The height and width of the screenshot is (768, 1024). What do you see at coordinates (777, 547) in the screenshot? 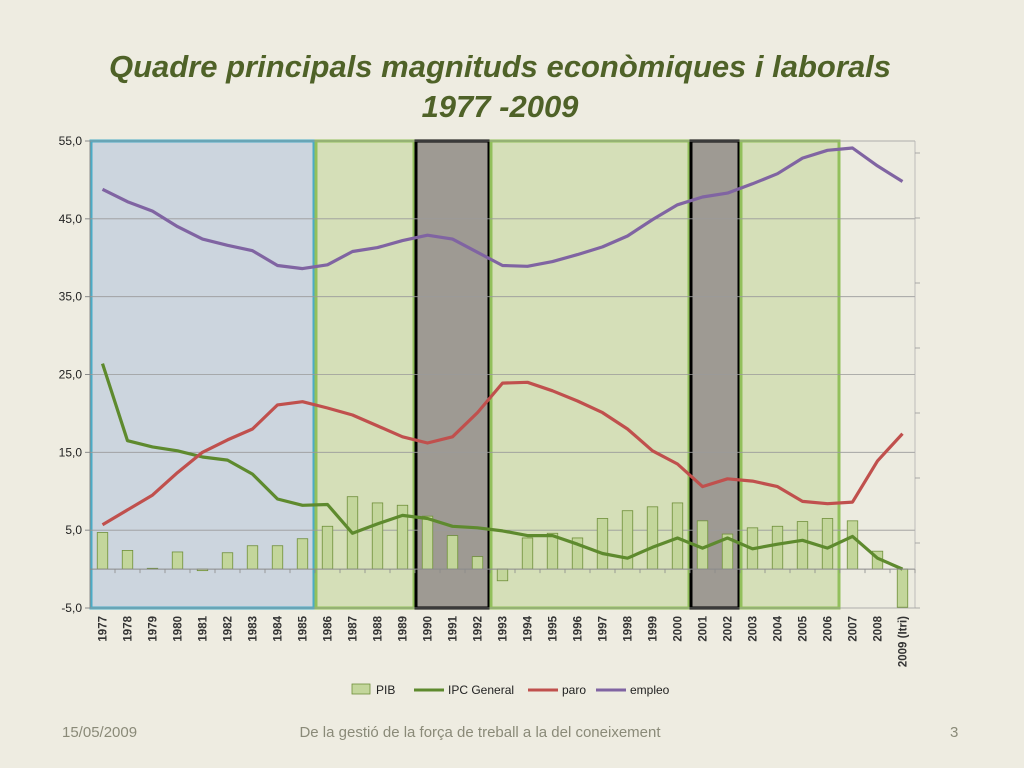
I see `pib-bar-2004` at bounding box center [777, 547].